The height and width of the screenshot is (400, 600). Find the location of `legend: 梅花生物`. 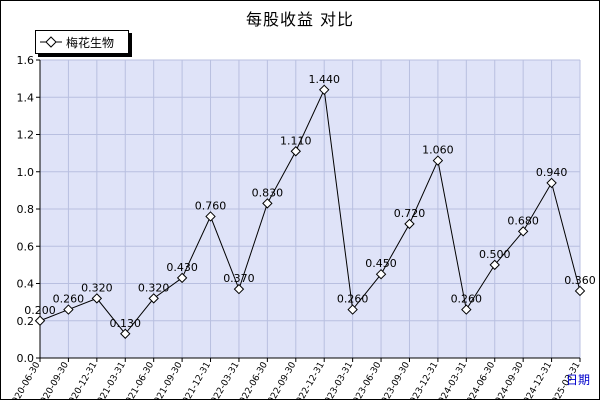

legend: 梅花生物 is located at coordinates (82, 42).